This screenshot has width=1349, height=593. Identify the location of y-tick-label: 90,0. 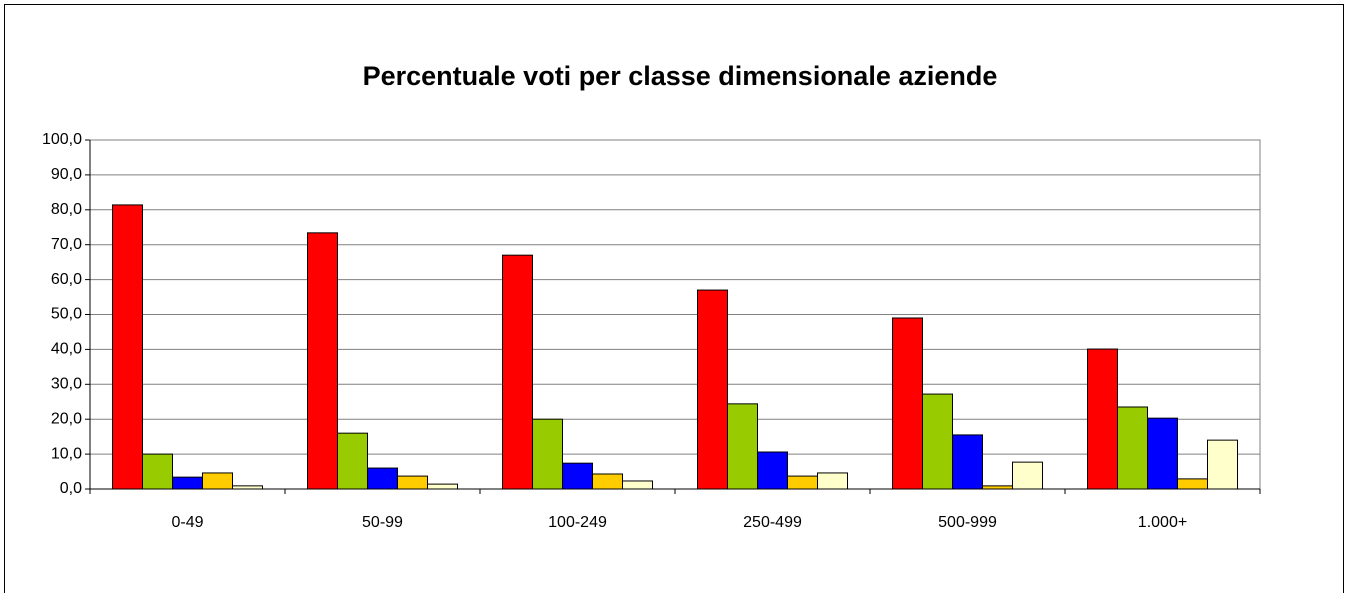
(66, 174).